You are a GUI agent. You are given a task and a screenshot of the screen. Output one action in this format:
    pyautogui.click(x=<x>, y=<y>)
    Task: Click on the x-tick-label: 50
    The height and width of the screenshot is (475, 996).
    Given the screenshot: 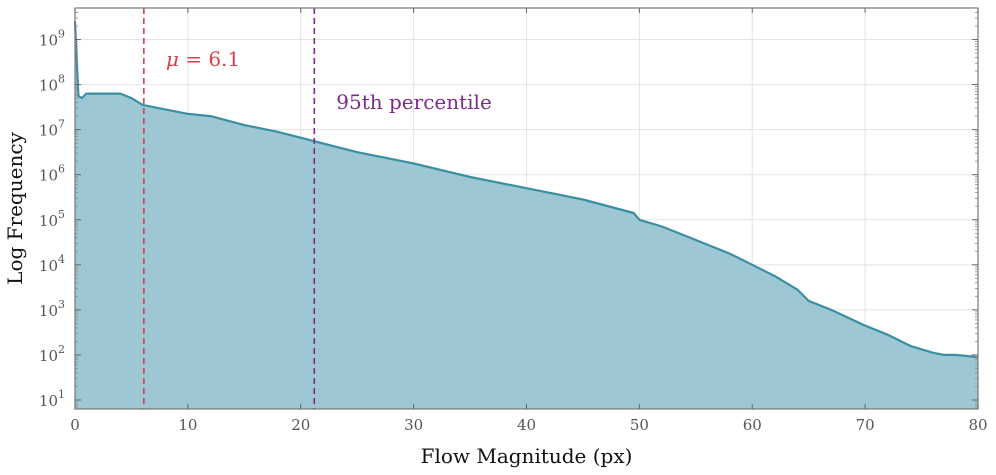 What is the action you would take?
    pyautogui.click(x=639, y=425)
    